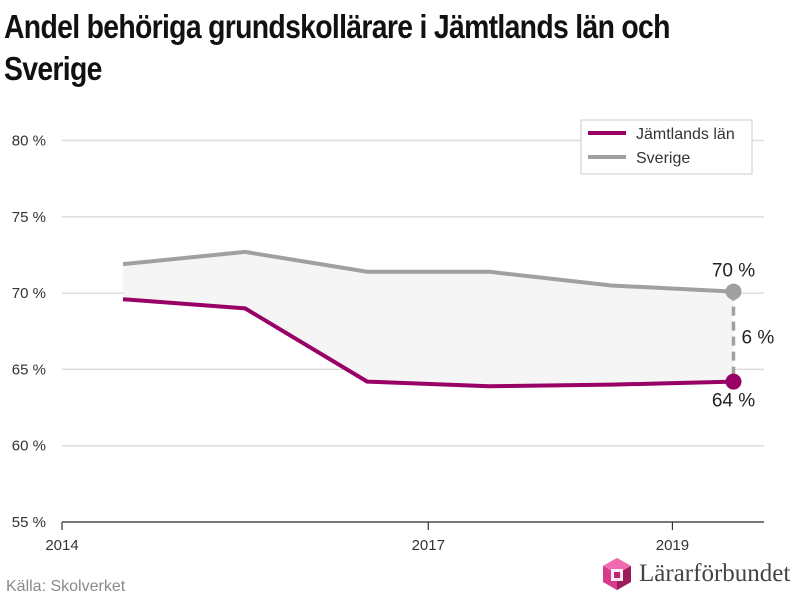  I want to click on y-axis-ticks: 55 % 60 % 65 % 70 % 75 % 80 %, so click(29, 332).